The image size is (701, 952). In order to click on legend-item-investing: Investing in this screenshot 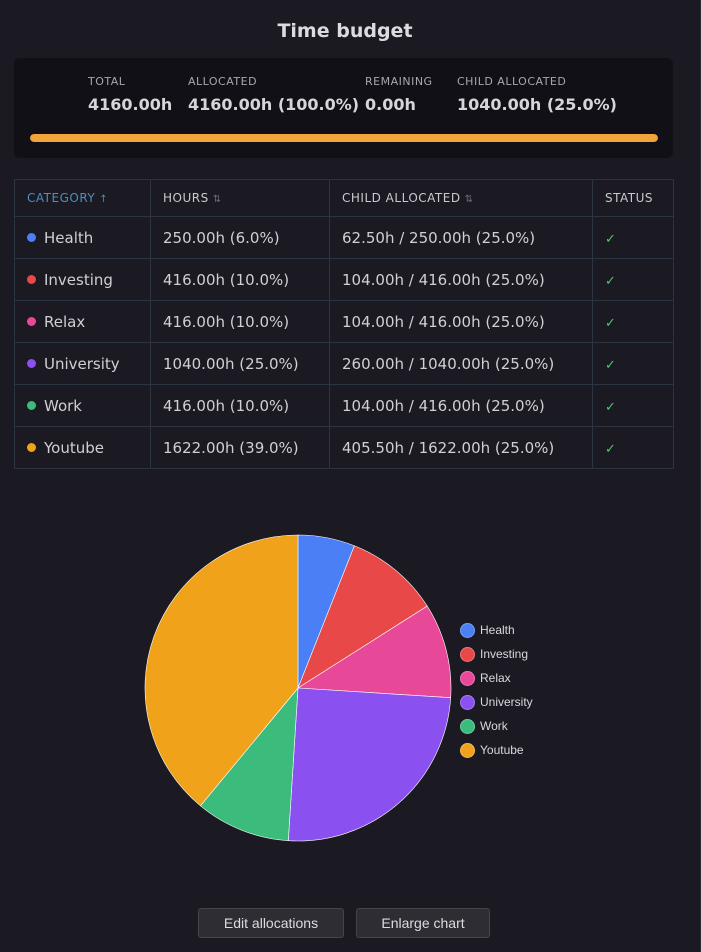, I will do `click(496, 654)`.